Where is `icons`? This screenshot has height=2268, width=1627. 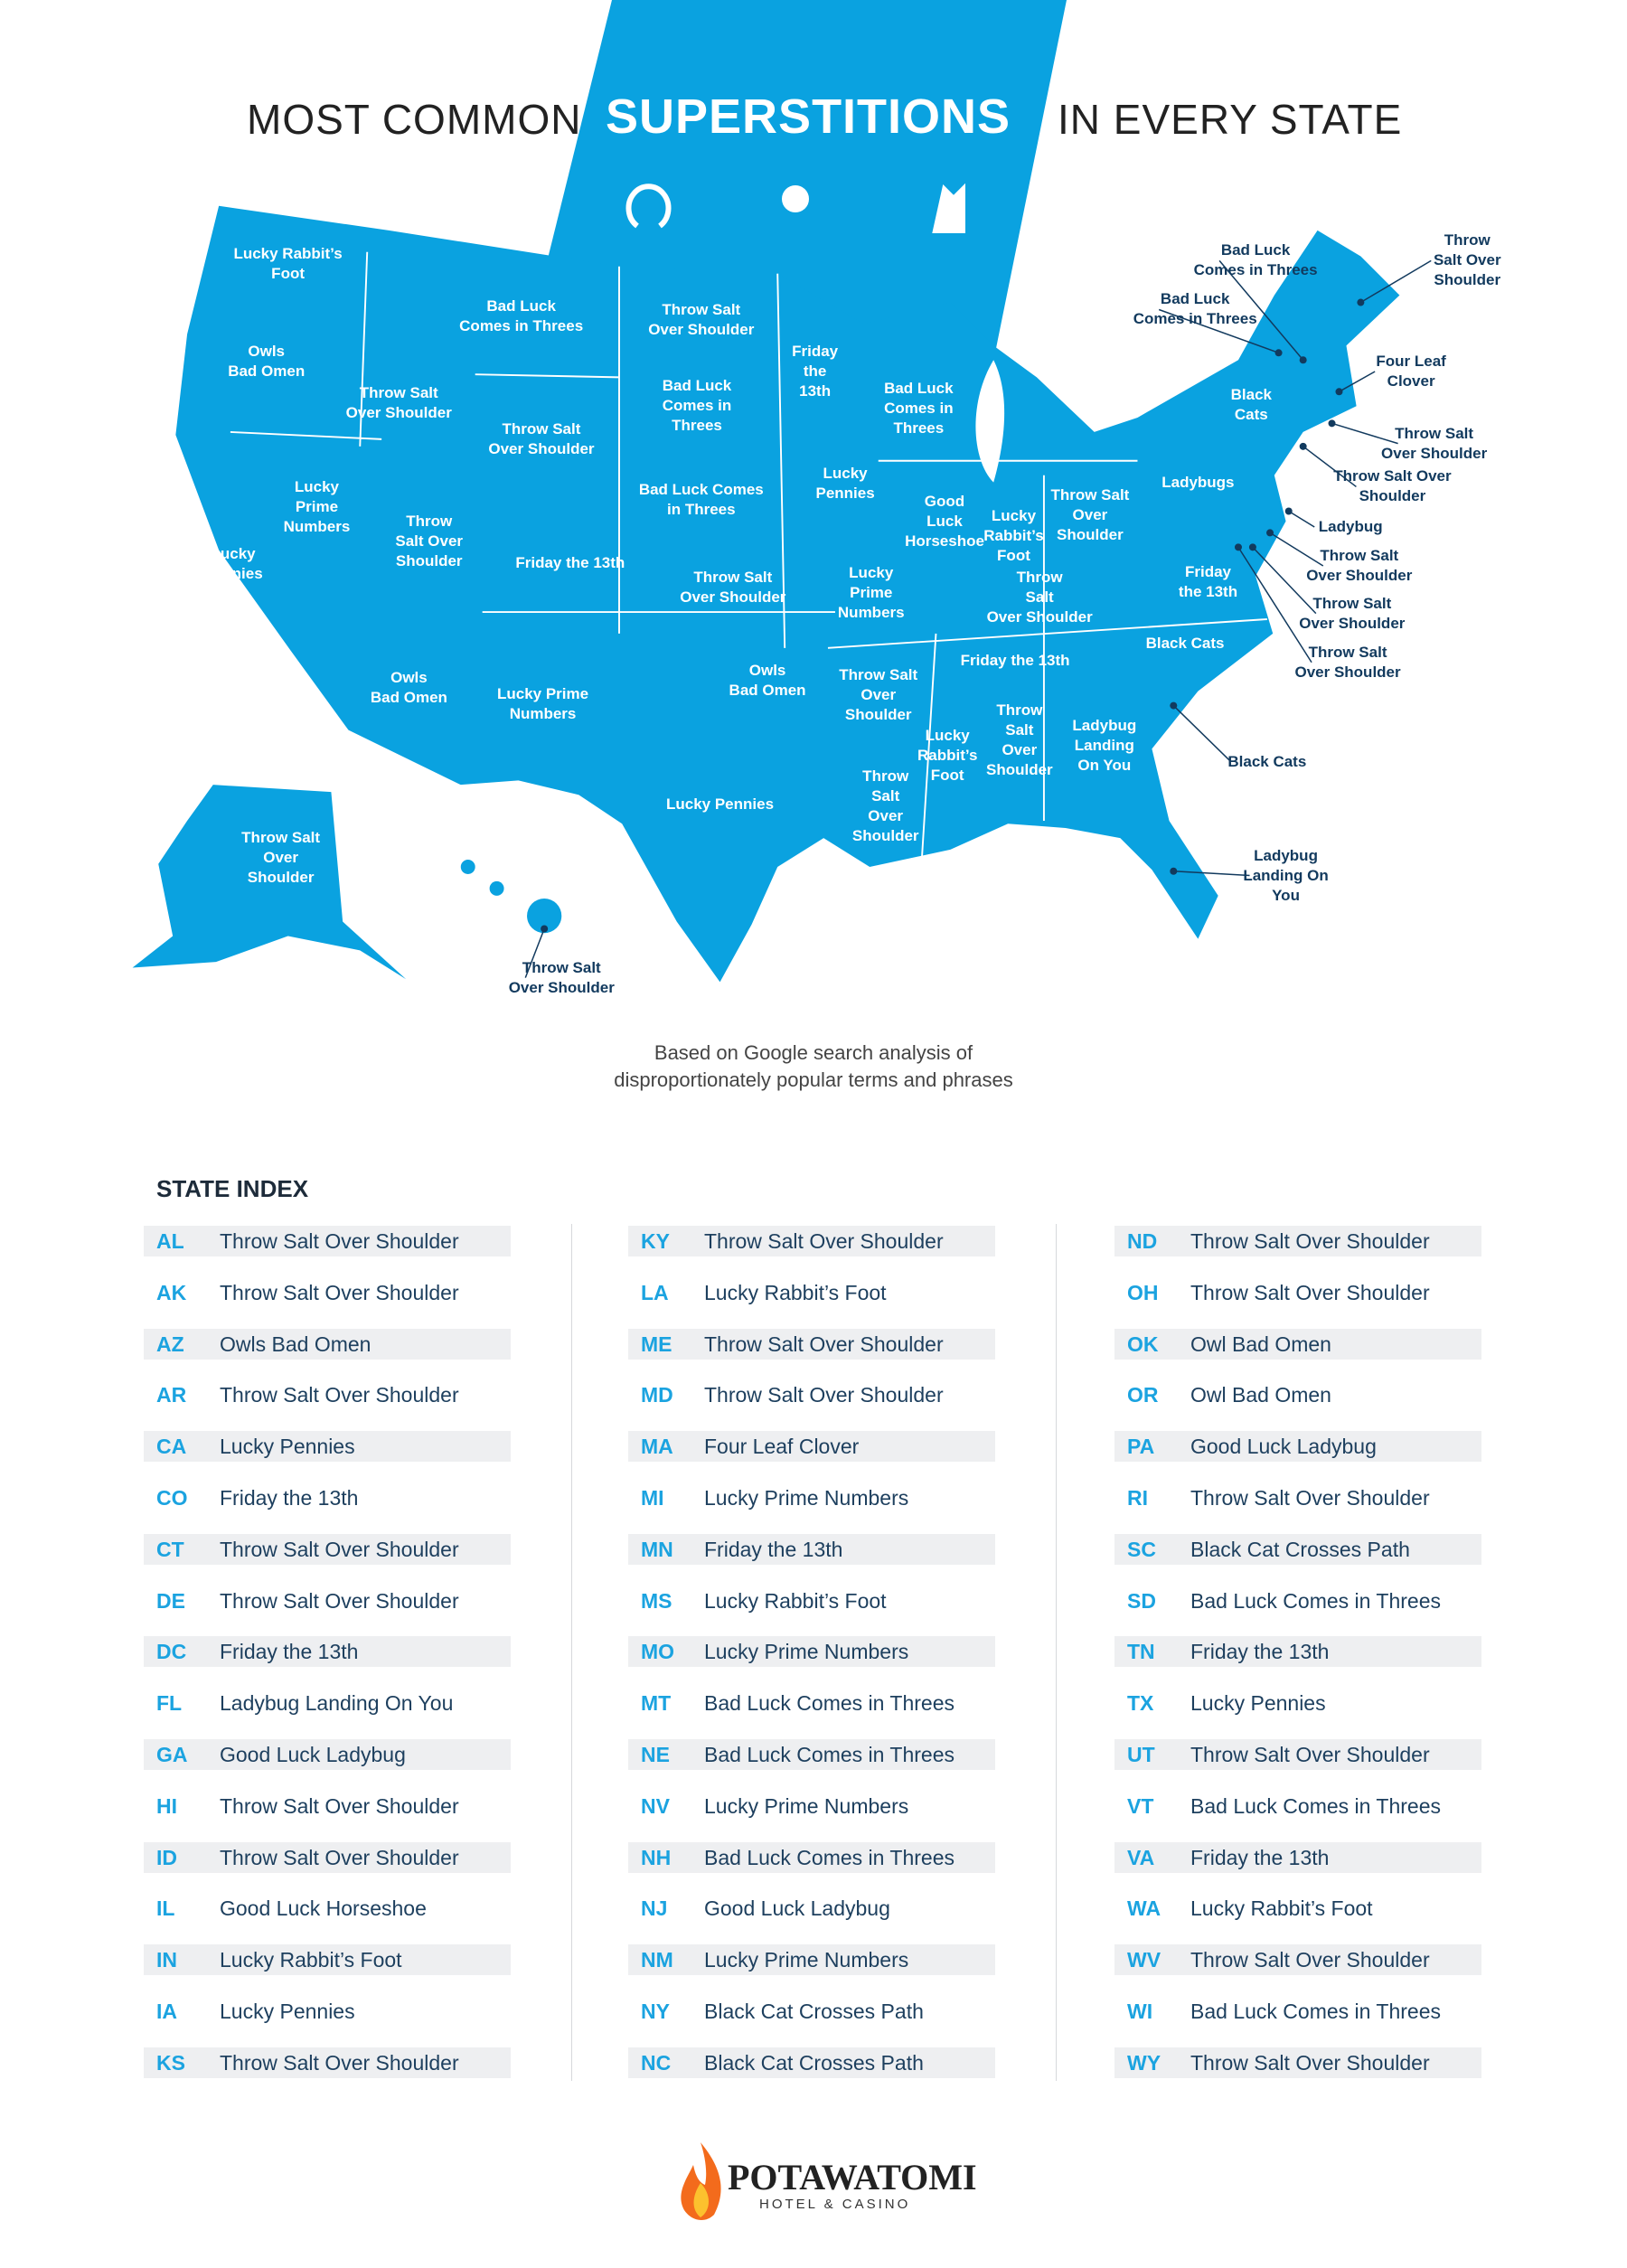 icons is located at coordinates (795, 208).